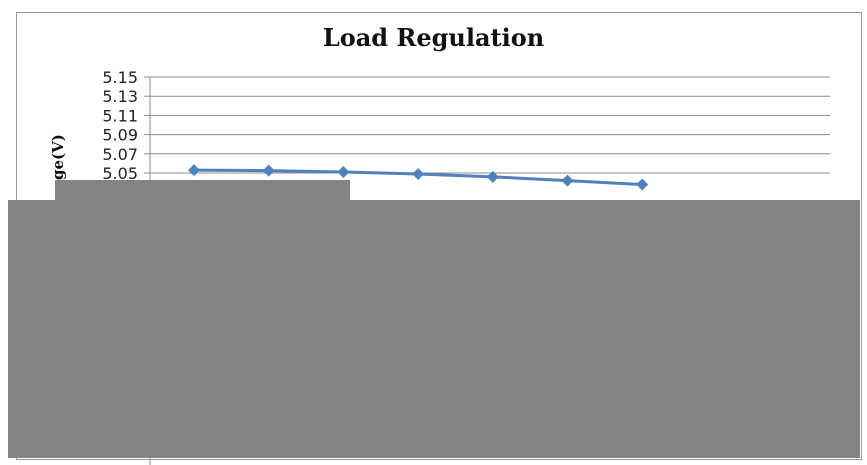 The image size is (867, 465). What do you see at coordinates (120, 115) in the screenshot?
I see `y-tick-label: 5.11` at bounding box center [120, 115].